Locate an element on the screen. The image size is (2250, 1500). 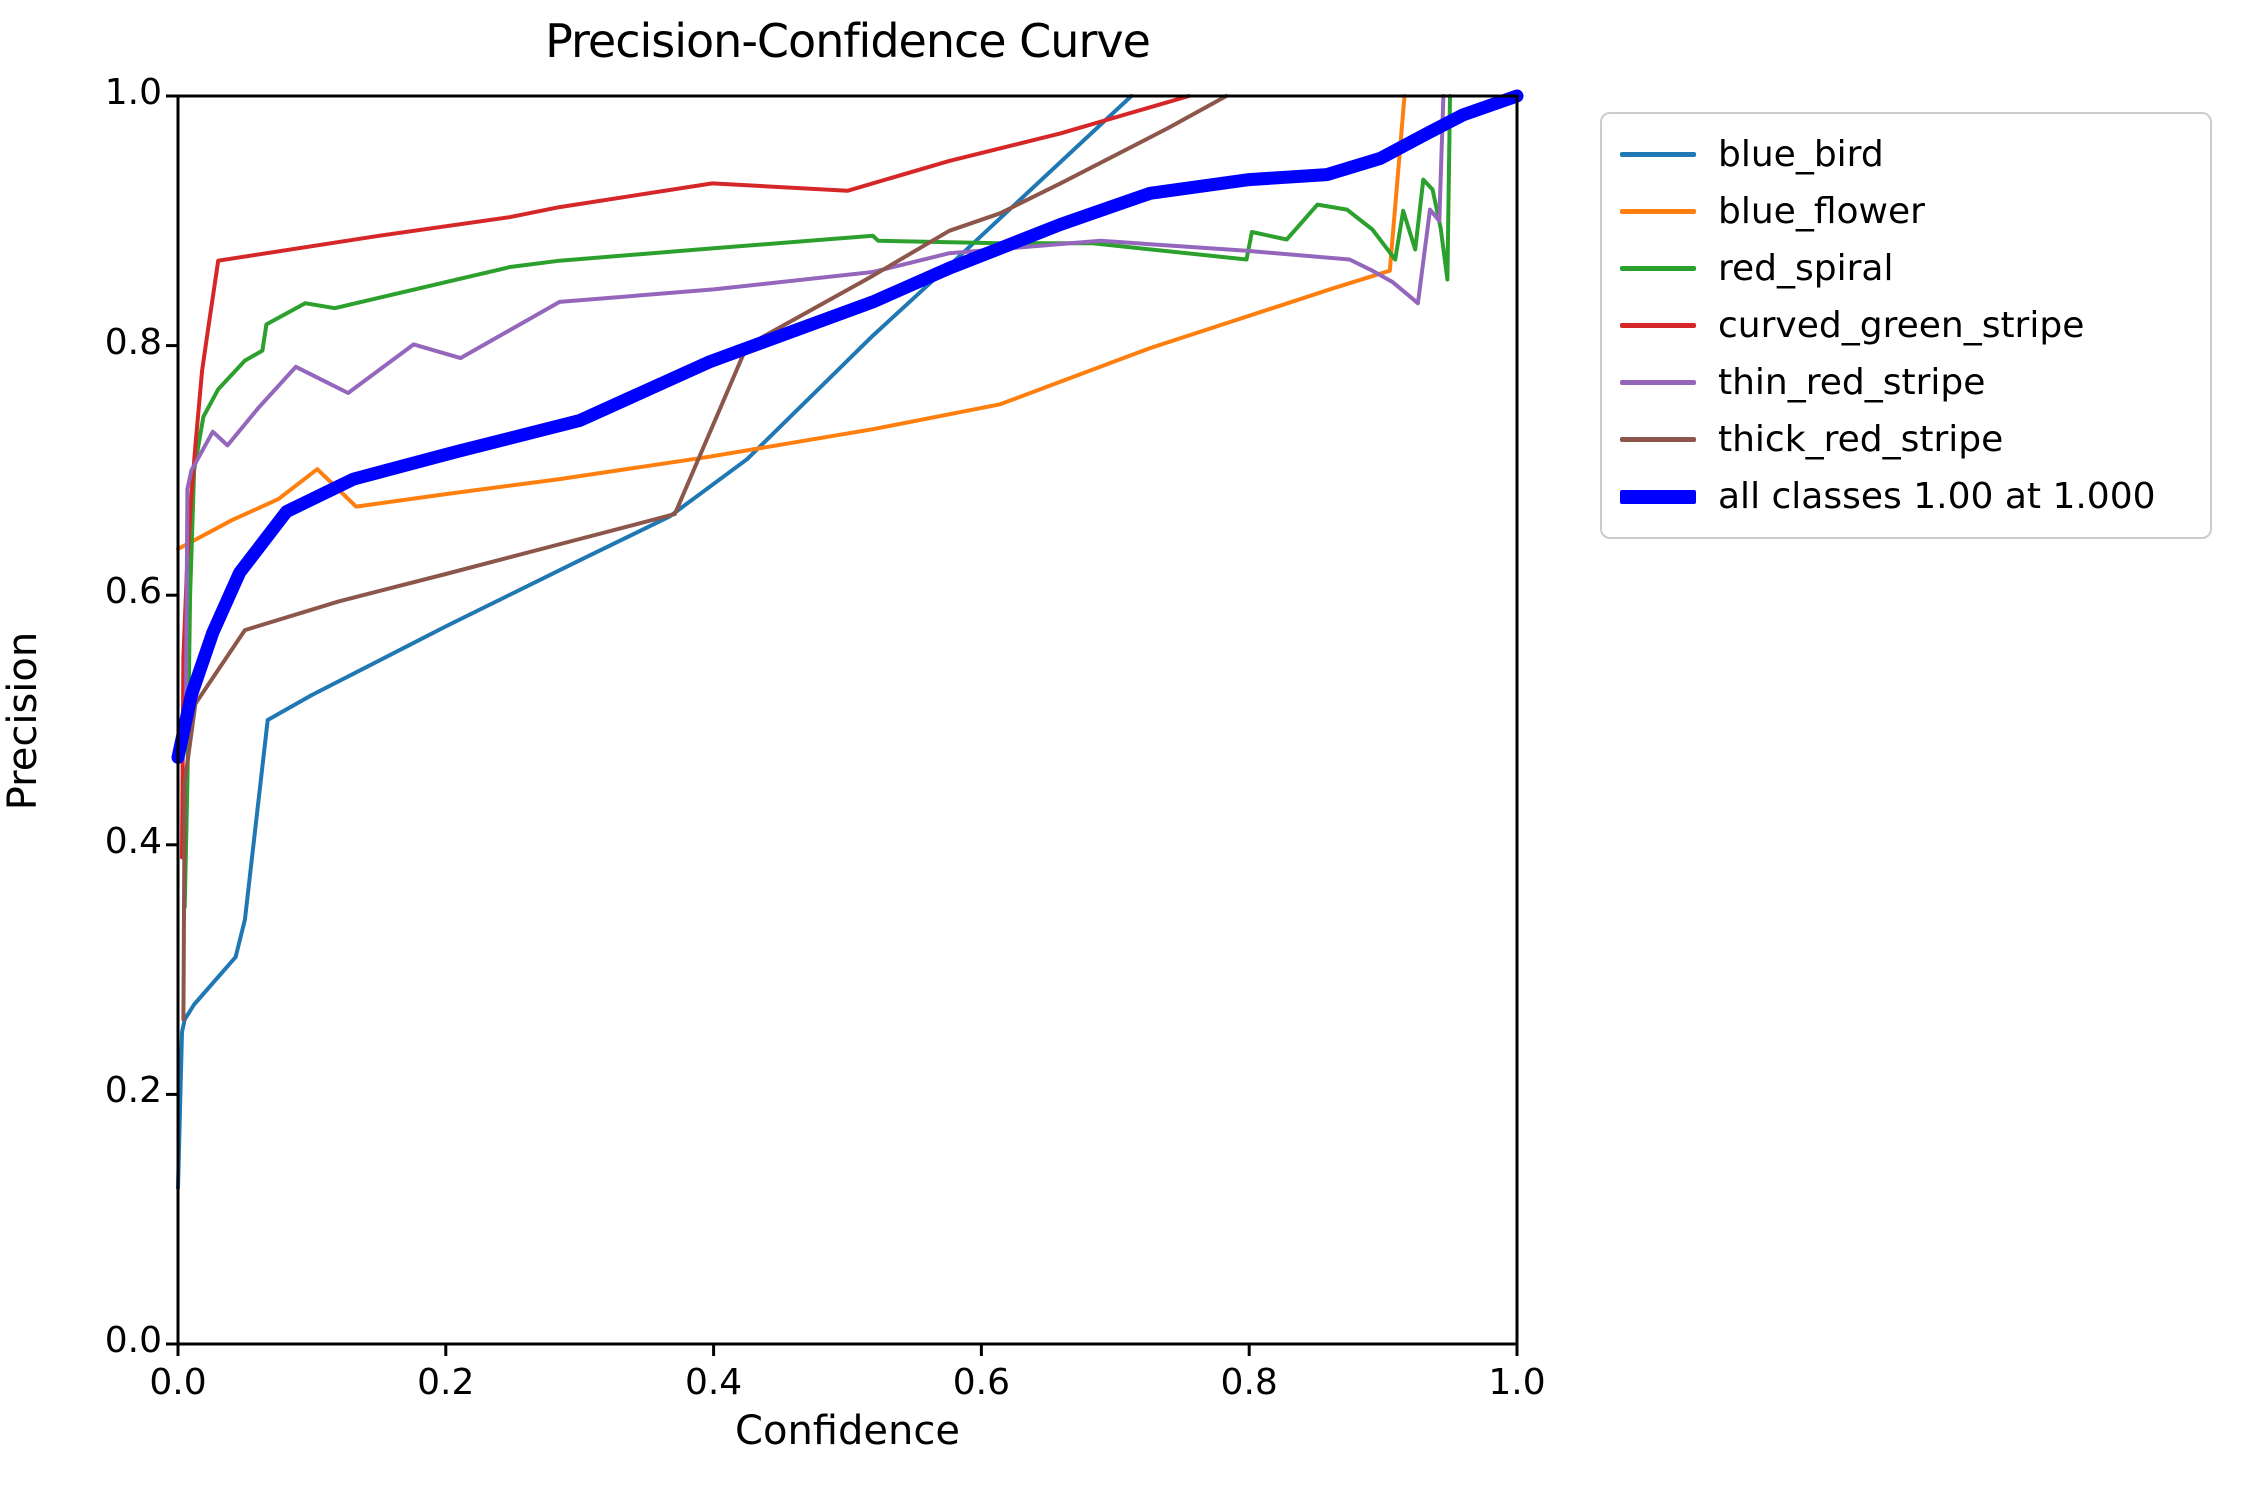
legend-item: all classes 1.00 at 1.000 is located at coordinates (1906, 496).